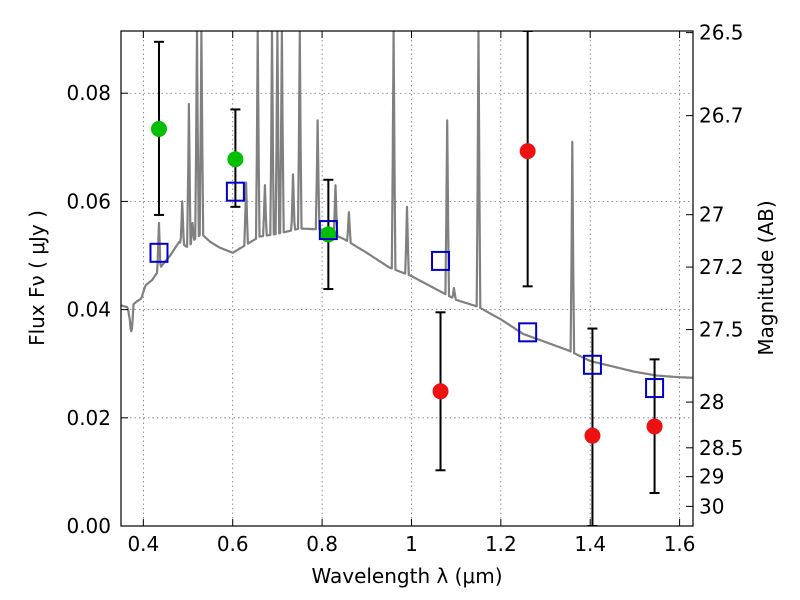 The image size is (800, 600). Describe the element at coordinates (233, 544) in the screenshot. I see `x-tick-label: 0.6` at that location.